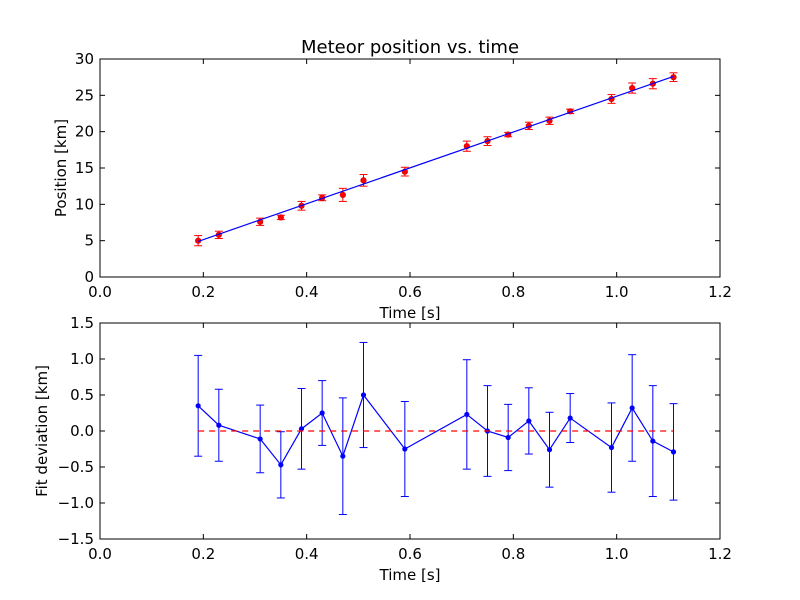 The width and height of the screenshot is (800, 600). What do you see at coordinates (76, 467) in the screenshot?
I see `y-tick-label: −0.5` at bounding box center [76, 467].